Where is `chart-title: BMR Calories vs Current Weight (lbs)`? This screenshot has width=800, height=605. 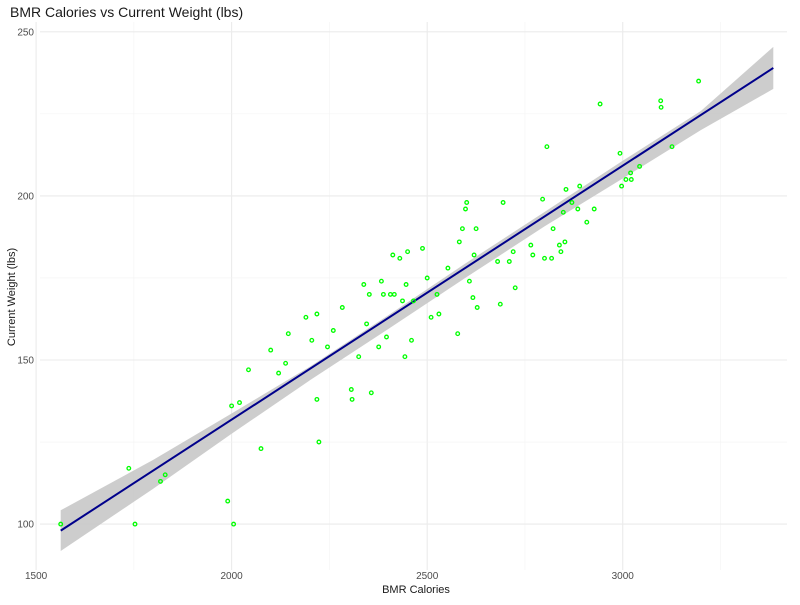
chart-title: BMR Calories vs Current Weight (lbs) is located at coordinates (126, 12).